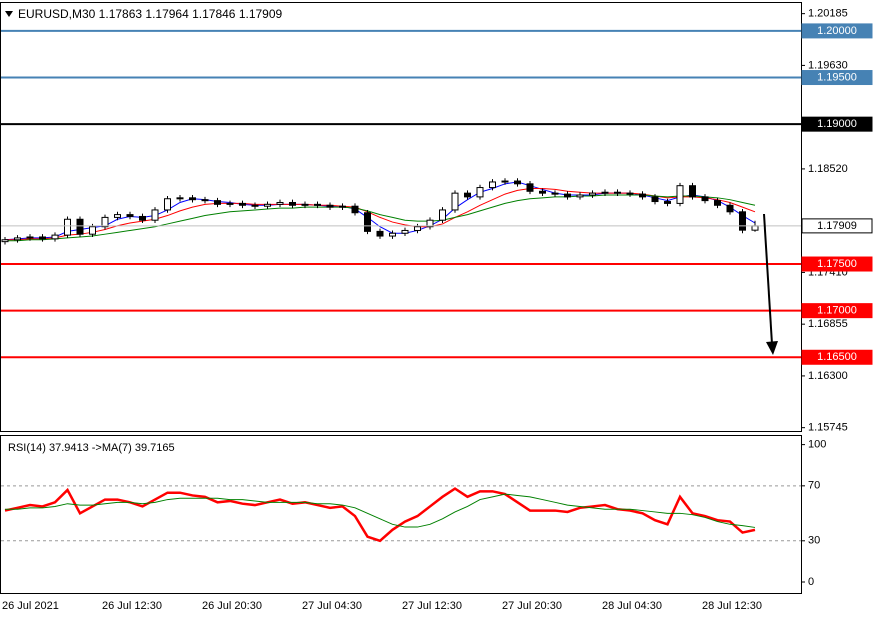 The image size is (876, 622). Describe the element at coordinates (380, 510) in the screenshot. I see `indicator-line` at that location.